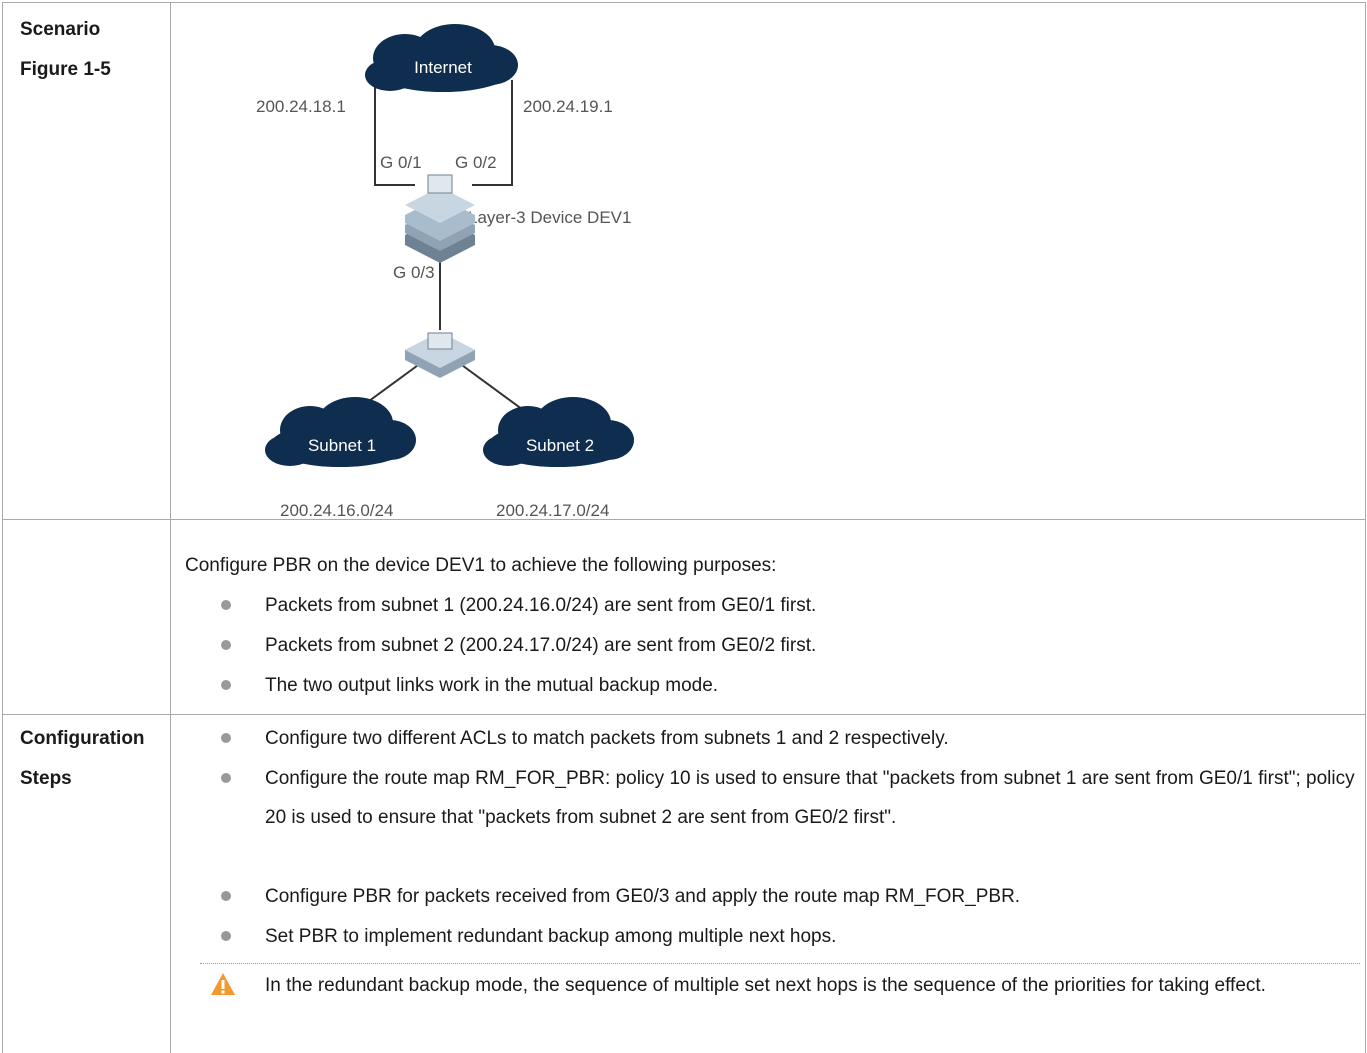 This screenshot has width=1367, height=1053. I want to click on switch, so click(440, 355).